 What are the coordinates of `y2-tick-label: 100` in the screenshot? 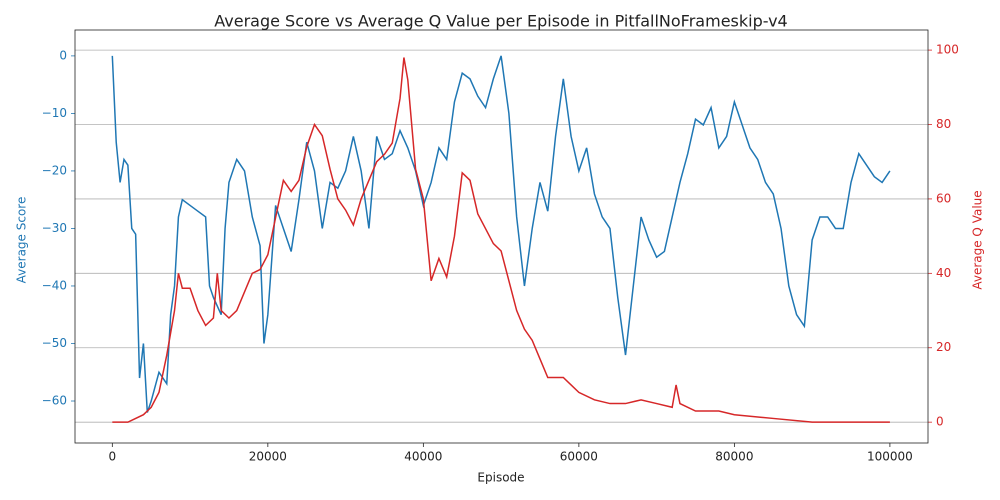 It's located at (947, 50).